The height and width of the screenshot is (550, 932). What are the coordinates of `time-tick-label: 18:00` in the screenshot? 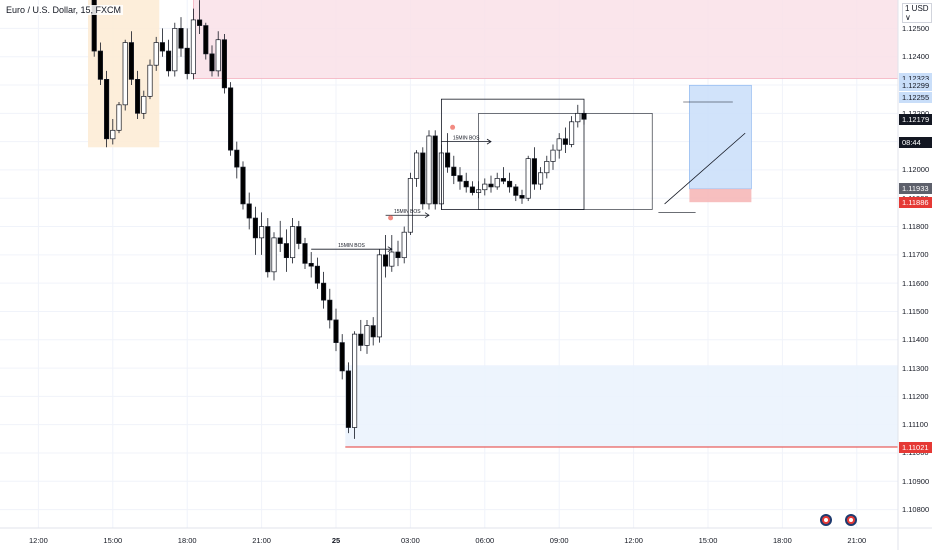 It's located at (782, 540).